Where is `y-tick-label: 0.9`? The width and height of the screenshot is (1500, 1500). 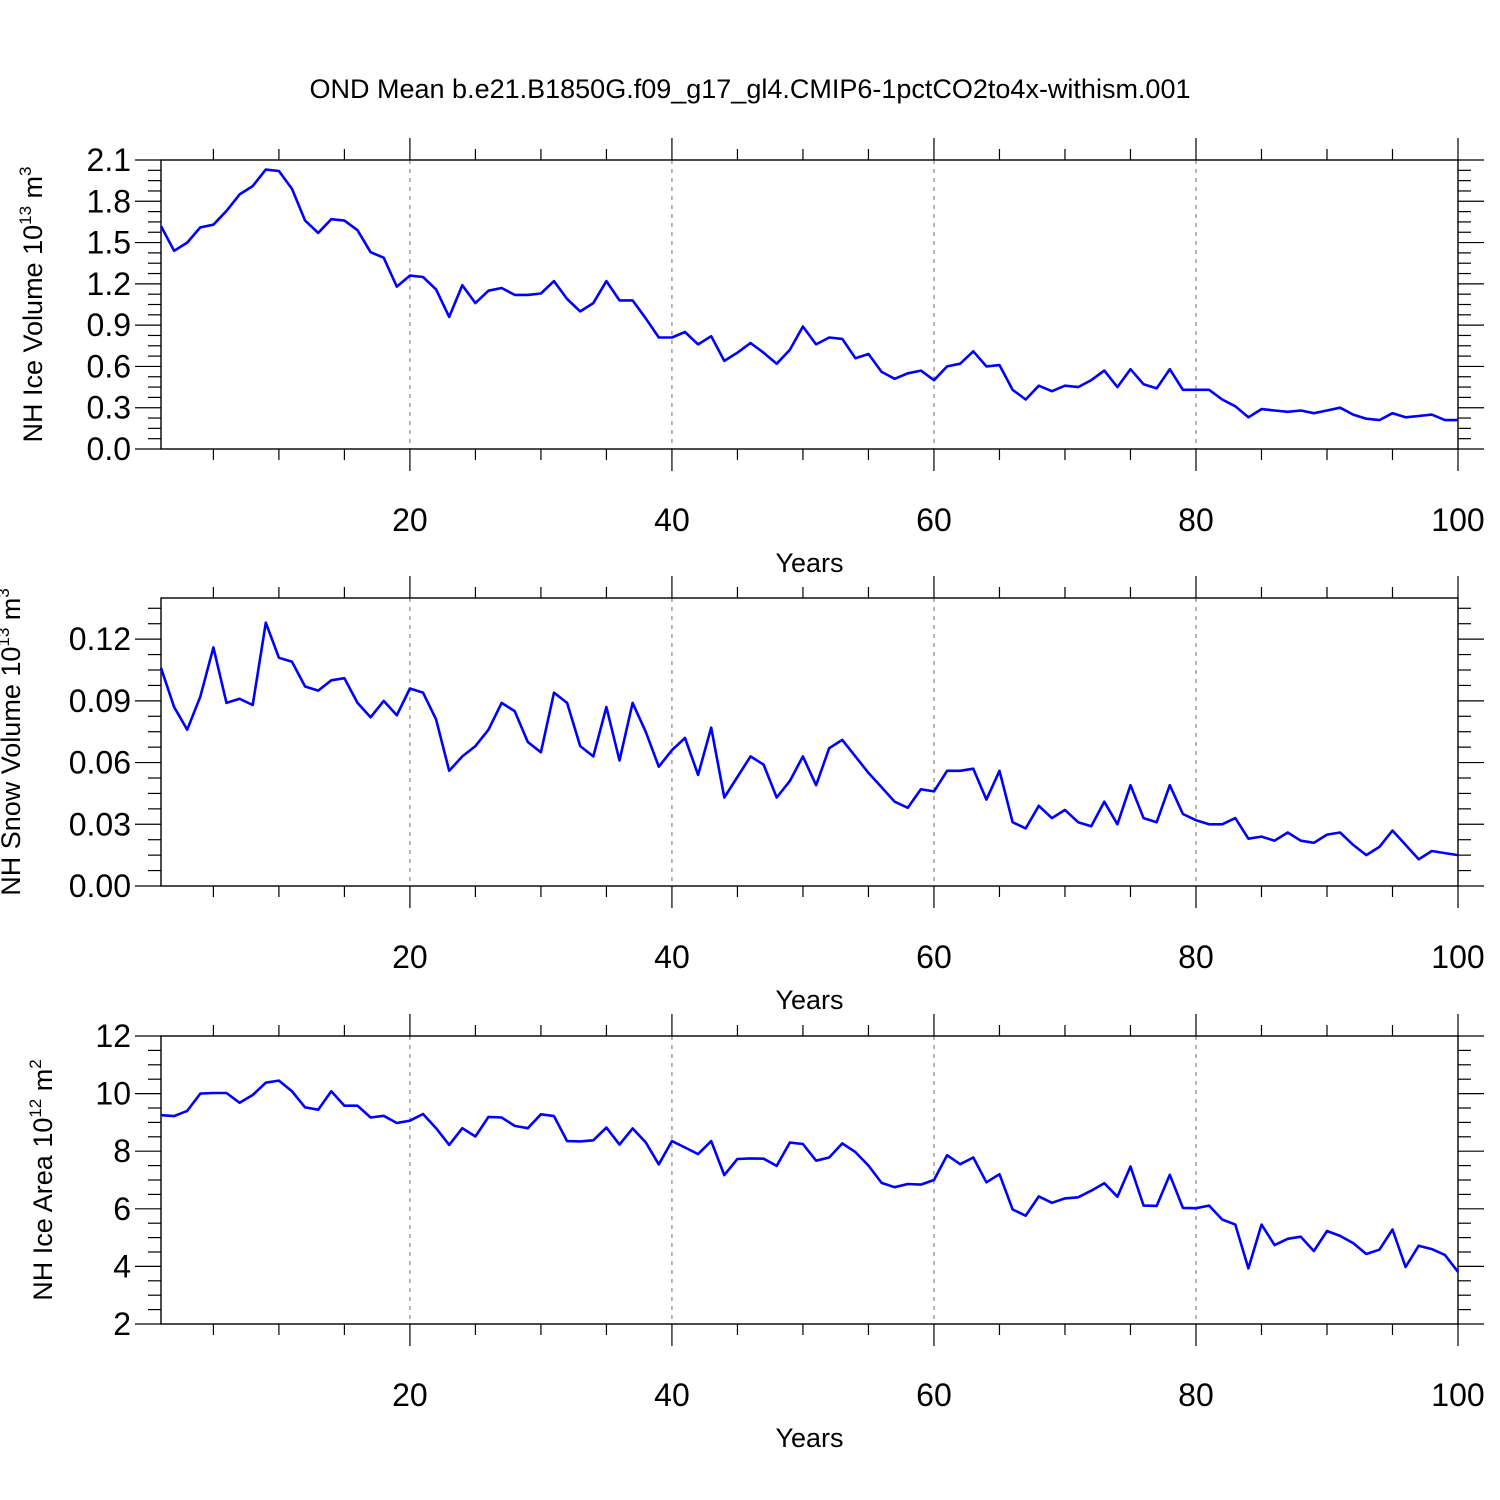
y-tick-label: 0.9 is located at coordinates (109, 325).